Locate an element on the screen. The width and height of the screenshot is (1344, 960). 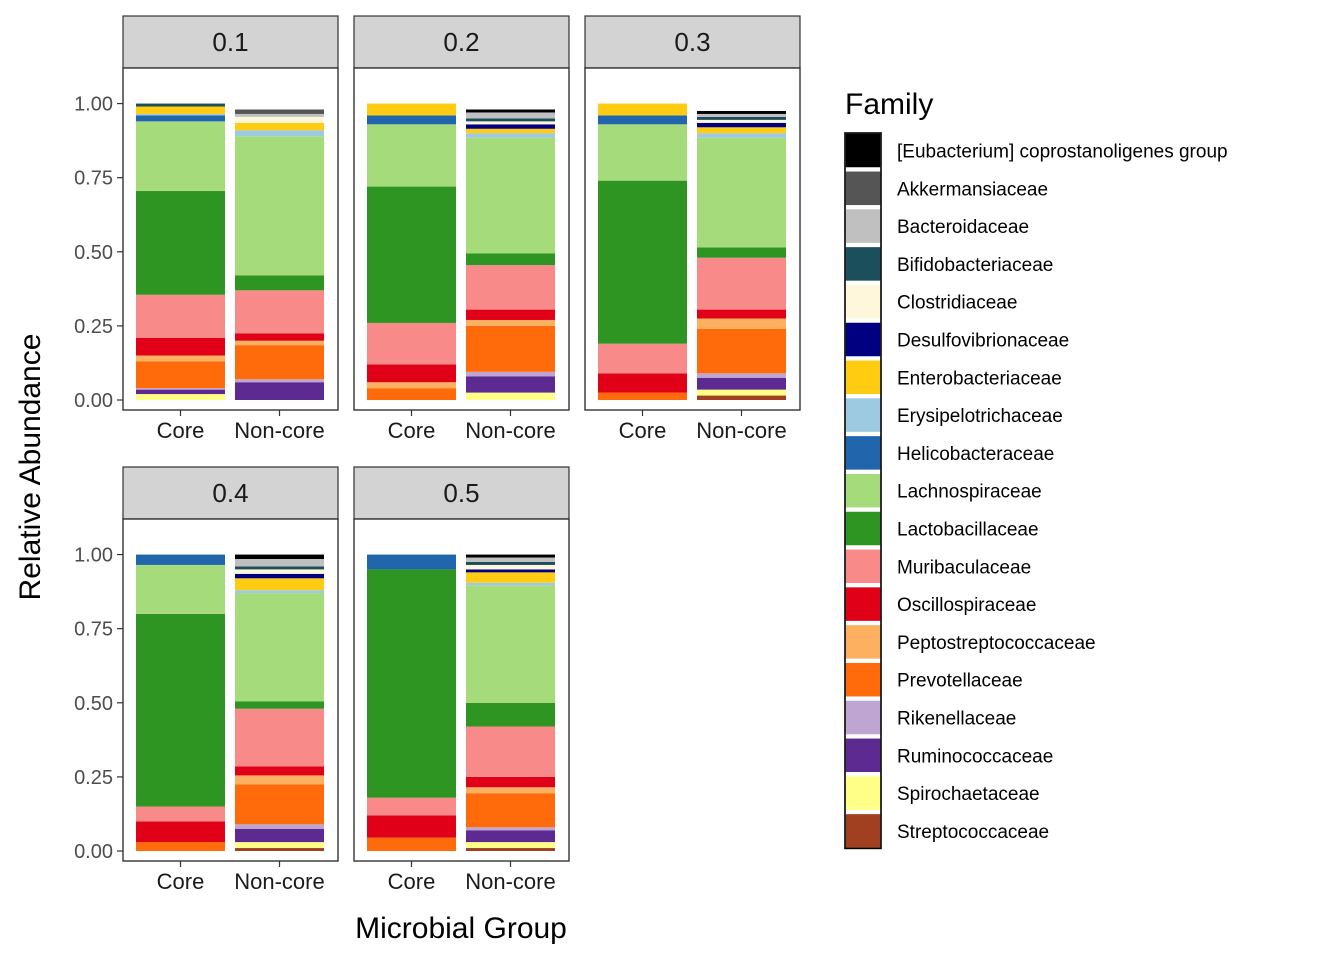
facet-panel-2: 0.2 Core Non-core is located at coordinates (461, 229).